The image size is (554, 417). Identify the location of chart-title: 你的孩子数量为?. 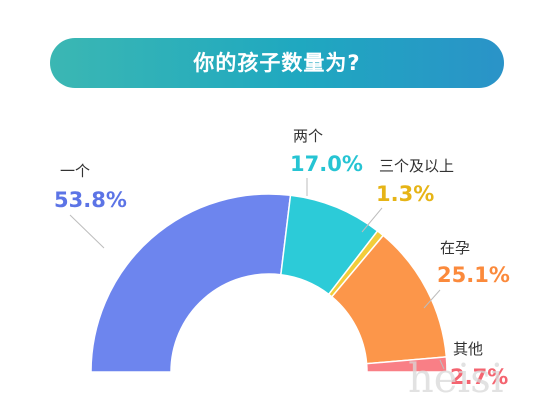
(277, 63).